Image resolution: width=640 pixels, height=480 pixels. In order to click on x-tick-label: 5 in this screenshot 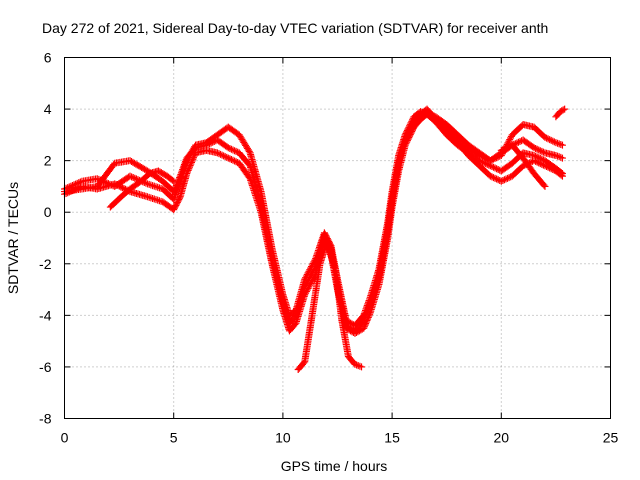, I will do `click(174, 438)`.